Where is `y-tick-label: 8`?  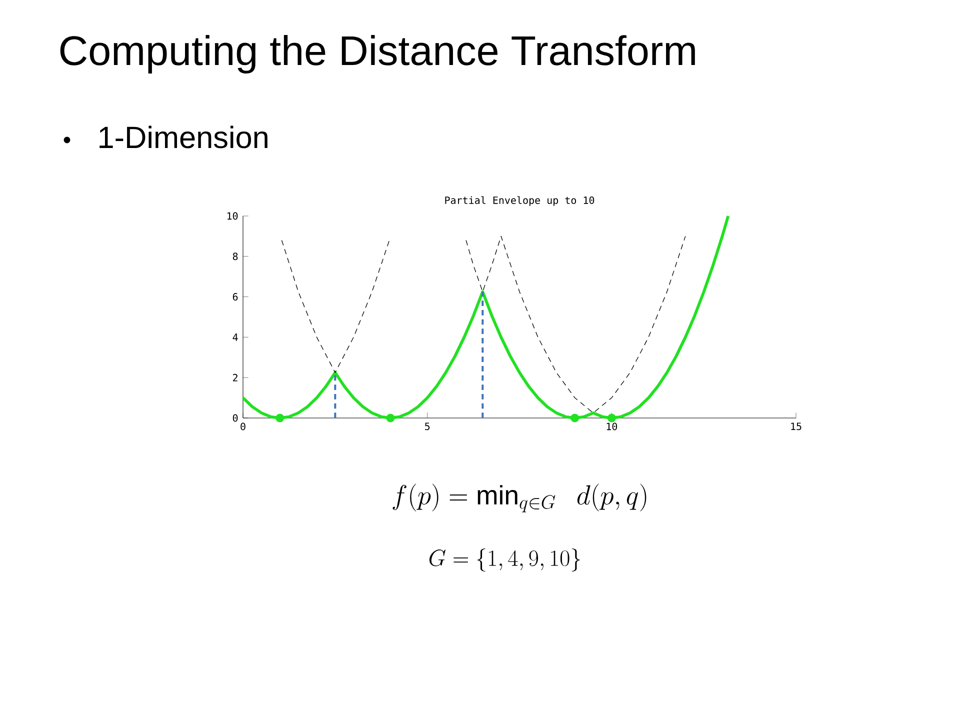
y-tick-label: 8 is located at coordinates (235, 256).